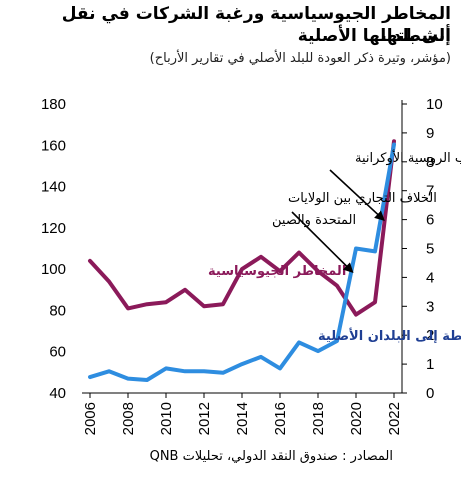 The height and width of the screenshot is (477, 461). Describe the element at coordinates (408, 157) in the screenshot. I see `annotation-russia-ukraine: الحرب الروسية الأوكرانية` at that location.